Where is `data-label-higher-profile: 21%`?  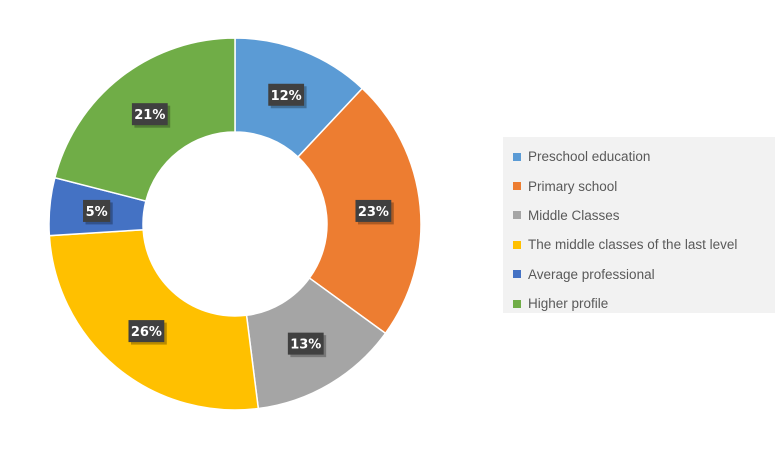
data-label-higher-profile: 21% is located at coordinates (151, 115).